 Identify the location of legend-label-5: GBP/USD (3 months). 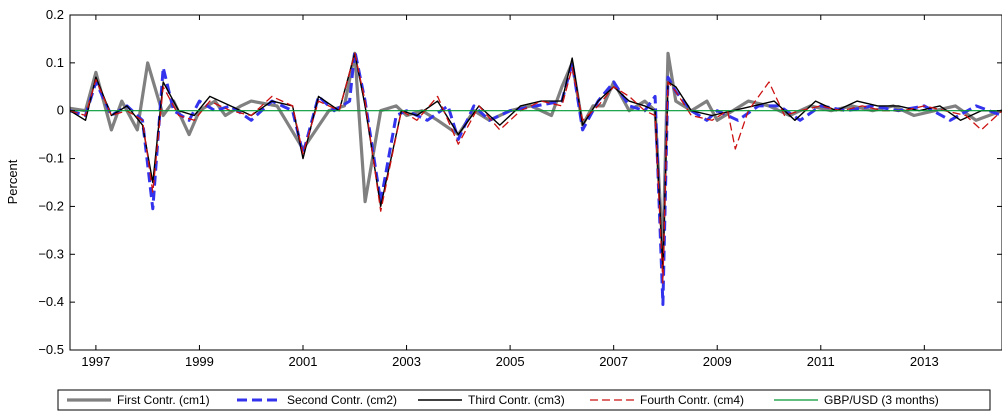
(881, 400).